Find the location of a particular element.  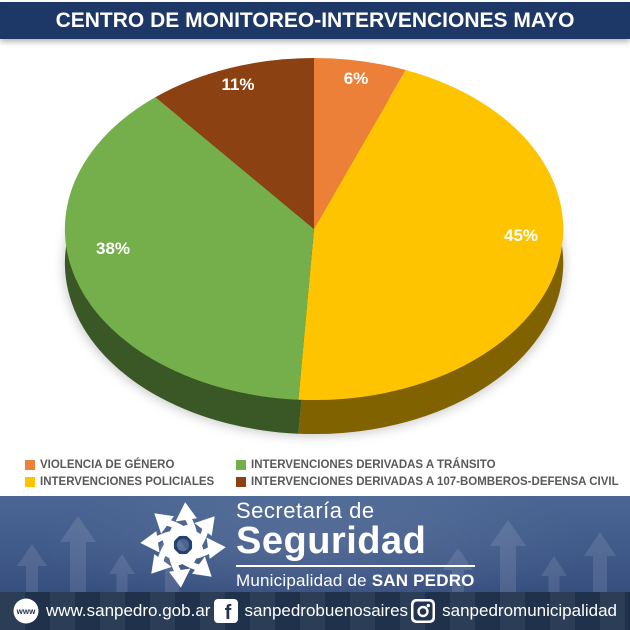

brand-line1: Secretaría de is located at coordinates (305, 510).